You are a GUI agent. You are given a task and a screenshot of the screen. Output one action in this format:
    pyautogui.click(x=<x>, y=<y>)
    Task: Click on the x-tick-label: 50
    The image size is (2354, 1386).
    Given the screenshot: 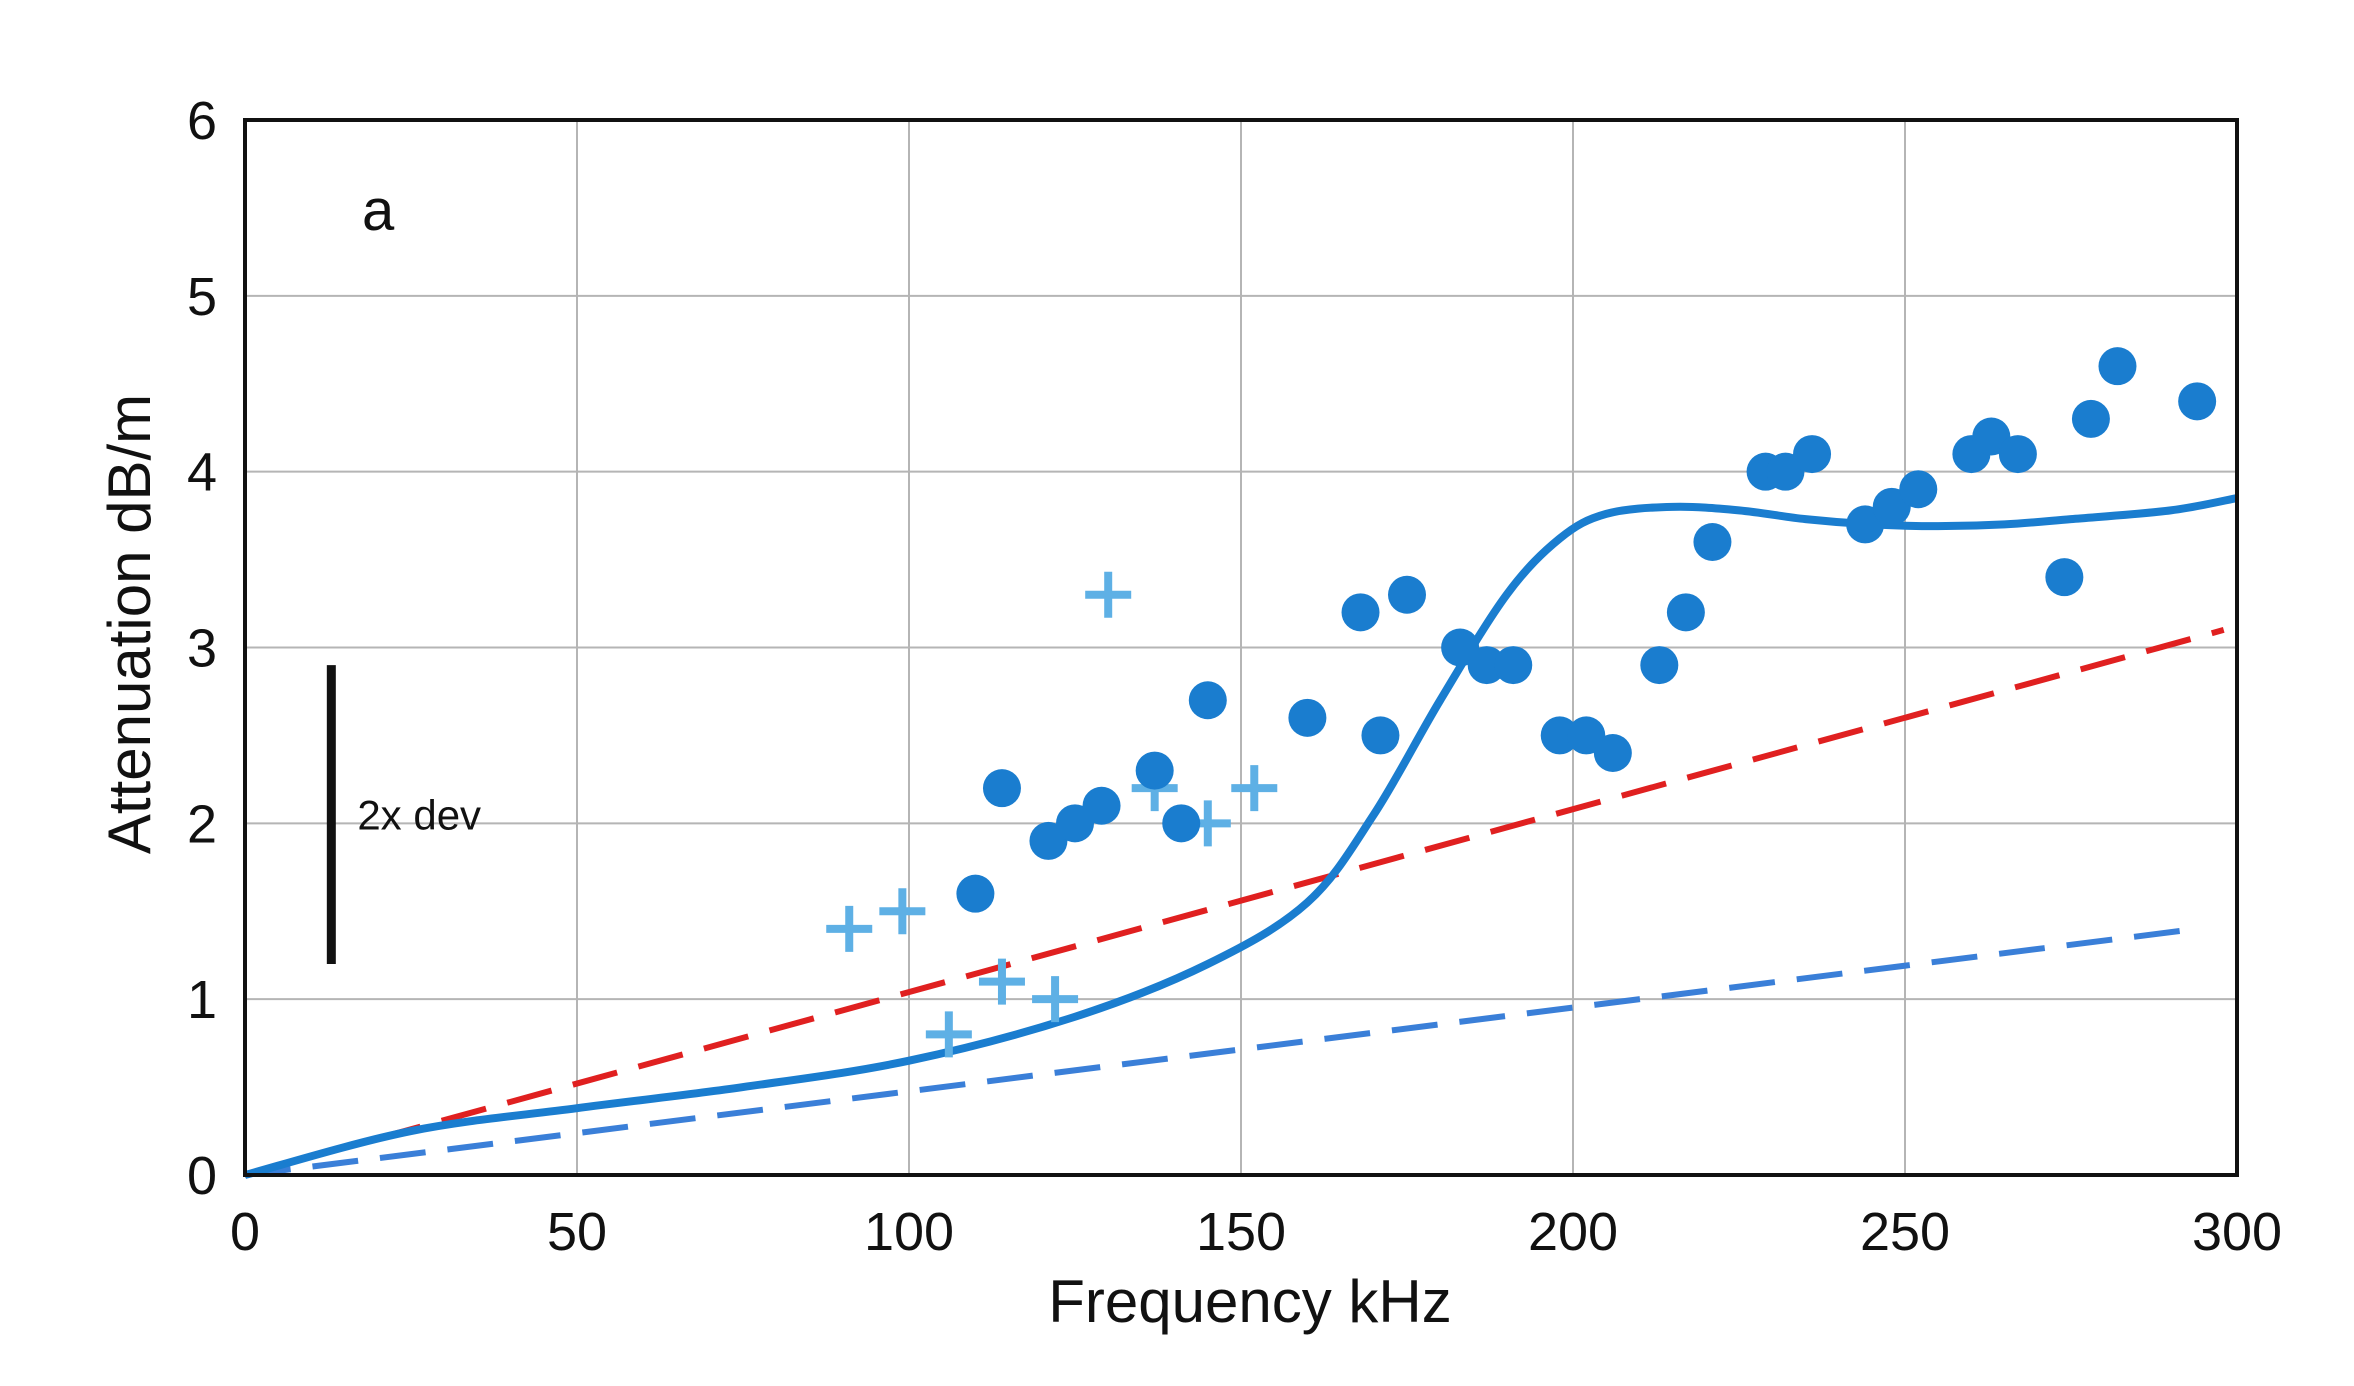 What is the action you would take?
    pyautogui.click(x=577, y=1232)
    